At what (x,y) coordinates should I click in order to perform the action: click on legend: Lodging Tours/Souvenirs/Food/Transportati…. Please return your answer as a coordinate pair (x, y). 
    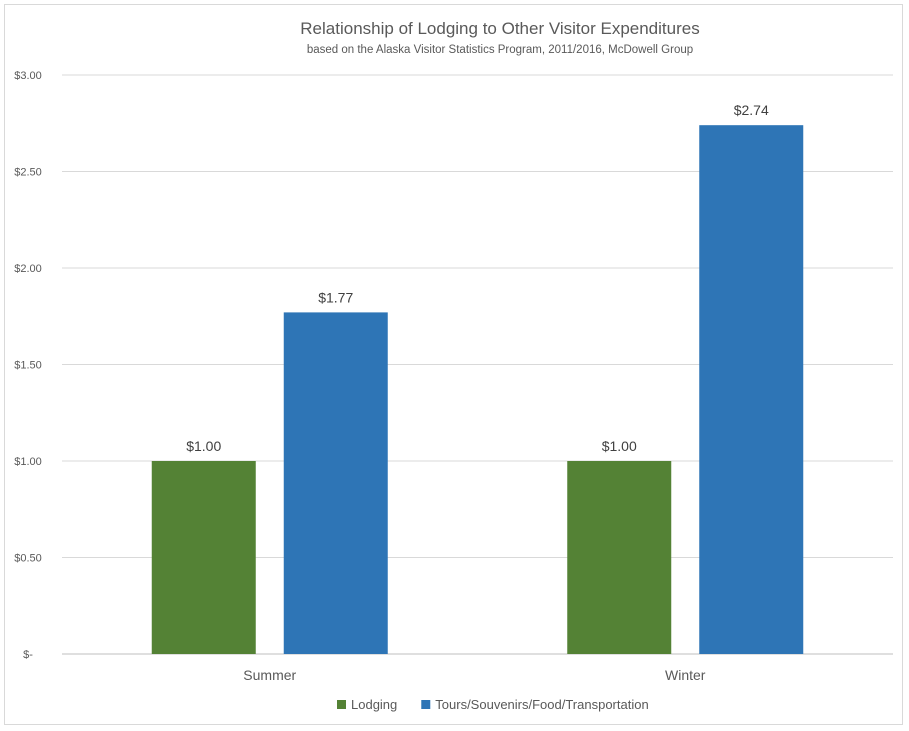
    Looking at the image, I should click on (493, 704).